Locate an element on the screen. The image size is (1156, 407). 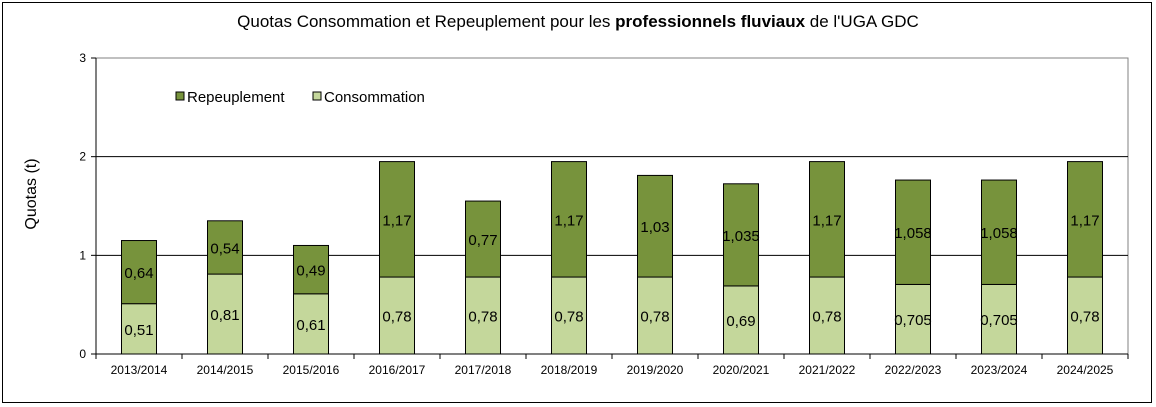
data-label-repeuplement-0: 0,64 is located at coordinates (138, 273).